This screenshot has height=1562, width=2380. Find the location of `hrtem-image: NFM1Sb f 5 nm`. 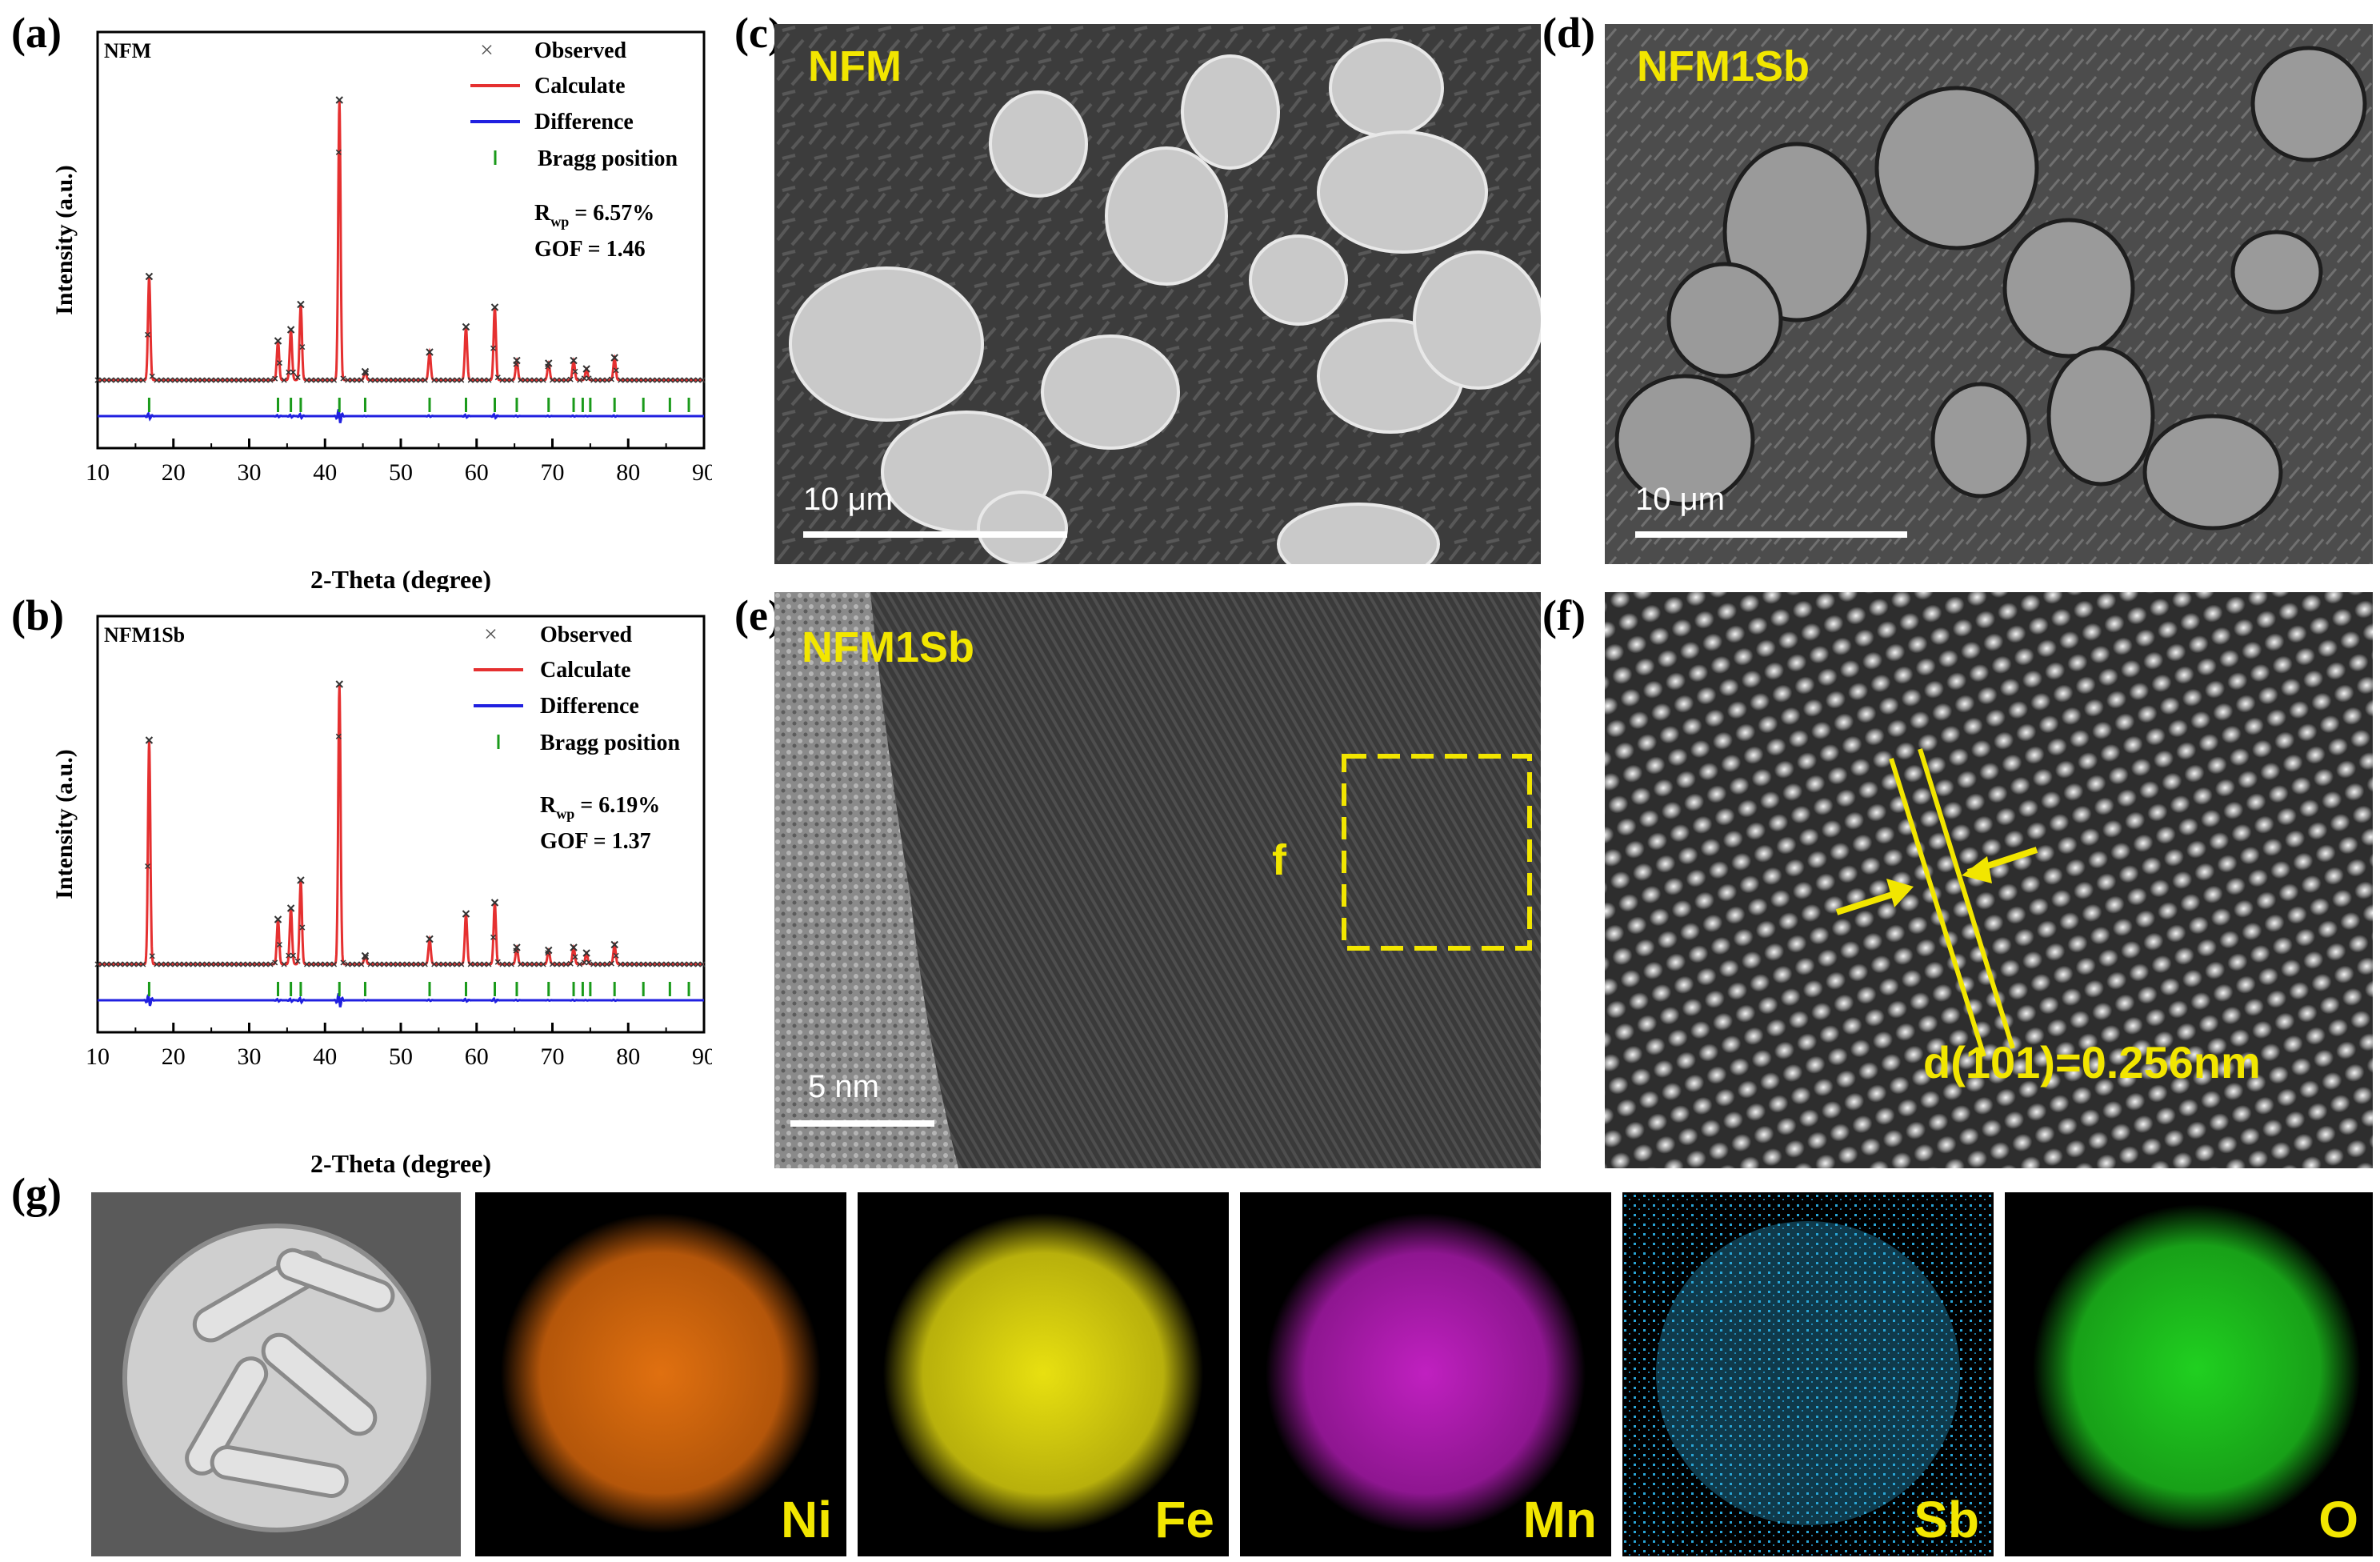

hrtem-image: NFM1Sb f 5 nm is located at coordinates (1157, 880).